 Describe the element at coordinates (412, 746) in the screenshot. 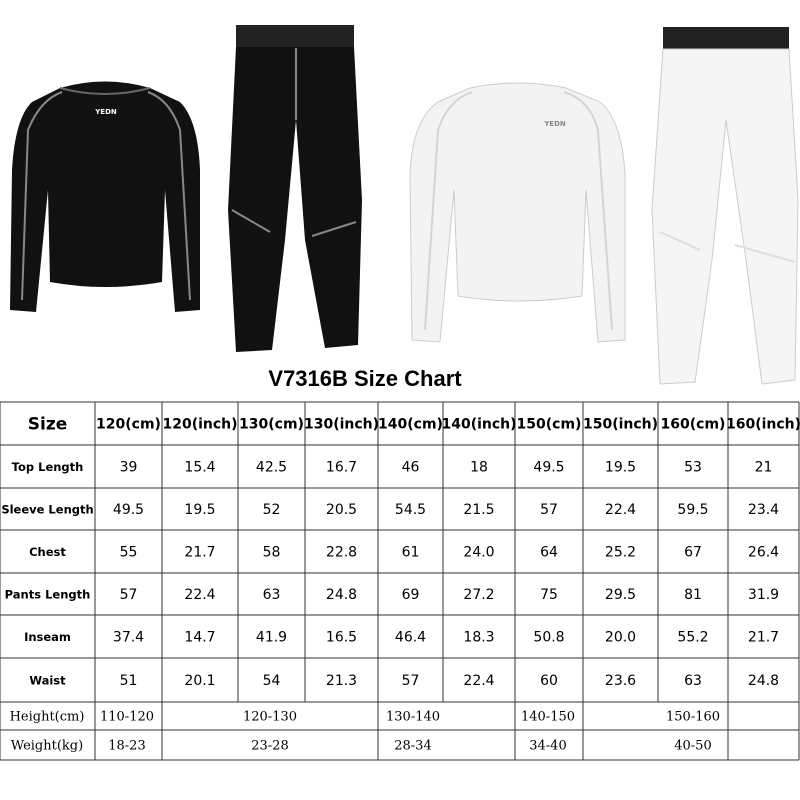

I see `cell: 28-34` at that location.